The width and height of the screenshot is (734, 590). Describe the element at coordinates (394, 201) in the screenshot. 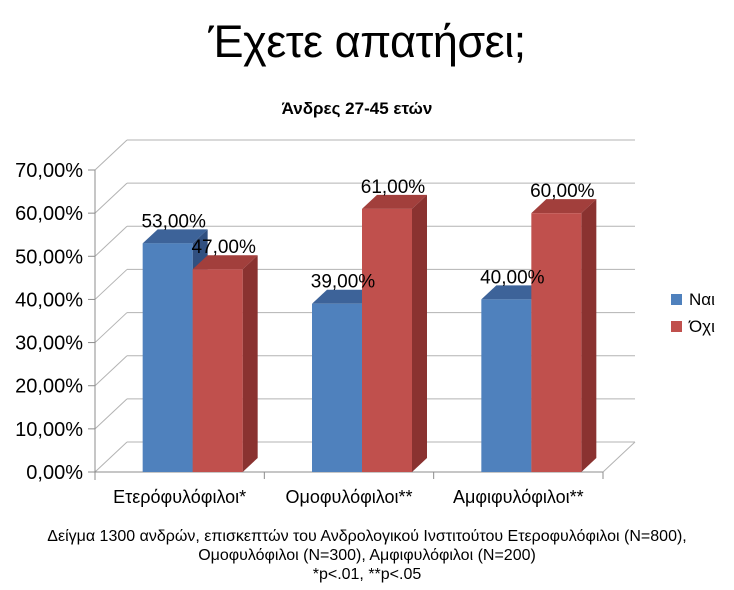

I see `bar-no-1-top-face` at that location.